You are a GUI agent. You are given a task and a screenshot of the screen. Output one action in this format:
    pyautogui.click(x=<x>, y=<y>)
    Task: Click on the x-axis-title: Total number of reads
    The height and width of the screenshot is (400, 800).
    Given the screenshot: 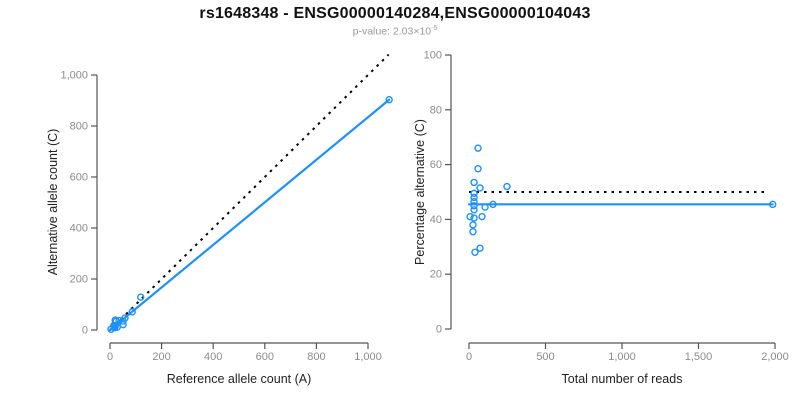 What is the action you would take?
    pyautogui.click(x=622, y=379)
    